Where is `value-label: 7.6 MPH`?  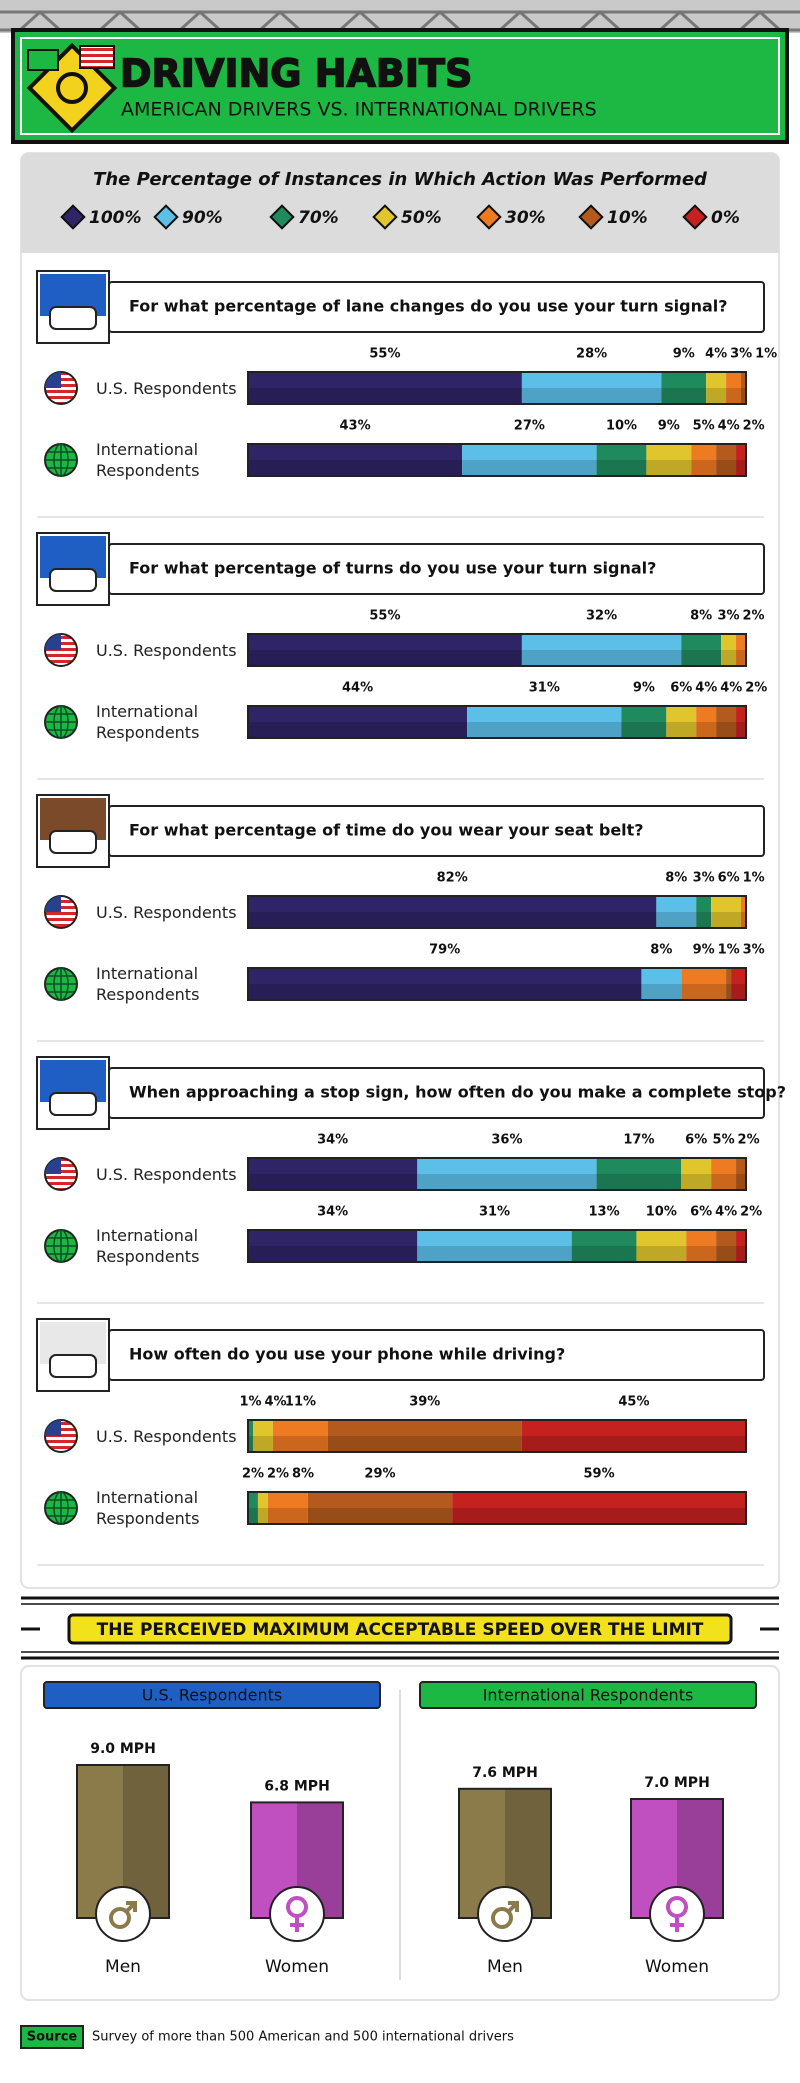
value-label: 7.6 MPH is located at coordinates (505, 1773).